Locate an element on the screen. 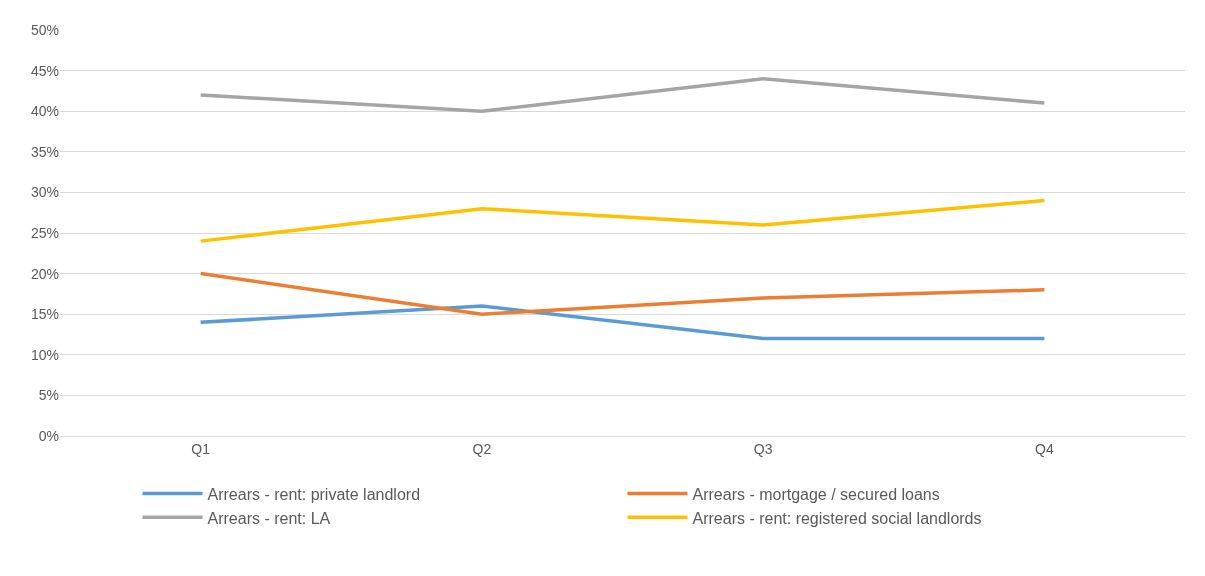  y-tick-label: 50% is located at coordinates (44, 29).